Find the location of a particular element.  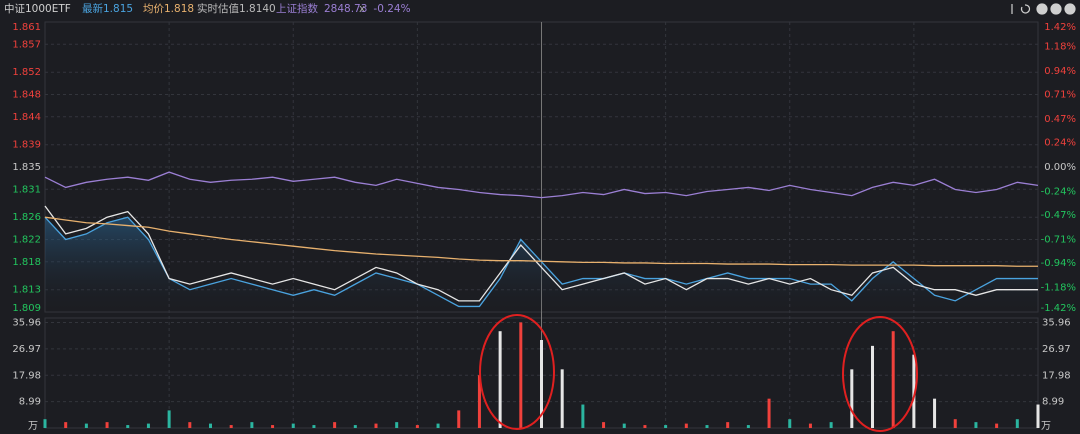

legend-entry: 最新1.815 is located at coordinates (107, 8).